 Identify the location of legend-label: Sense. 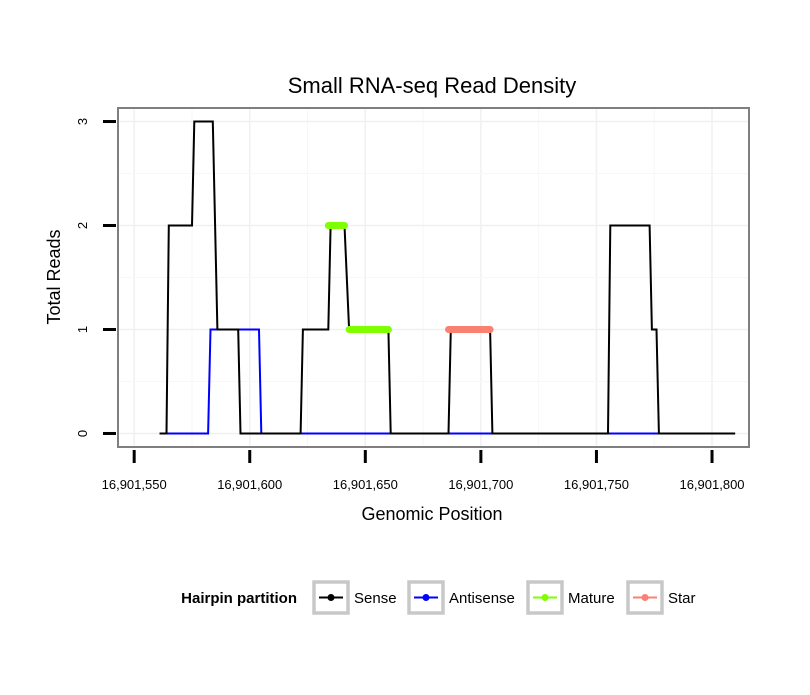
(375, 598).